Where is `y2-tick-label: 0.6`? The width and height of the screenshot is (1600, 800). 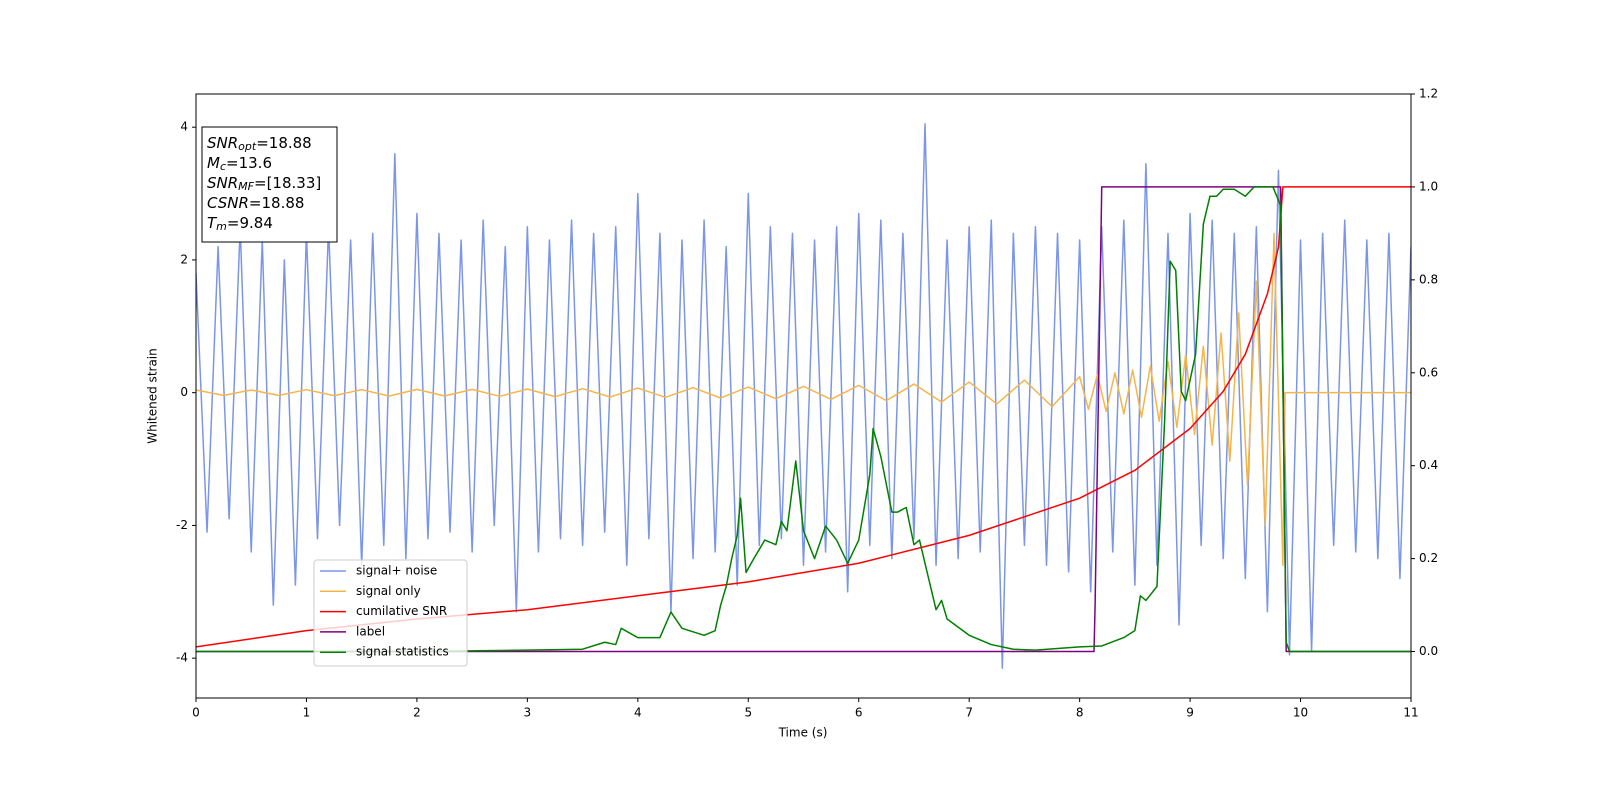
y2-tick-label: 0.6 is located at coordinates (1428, 372).